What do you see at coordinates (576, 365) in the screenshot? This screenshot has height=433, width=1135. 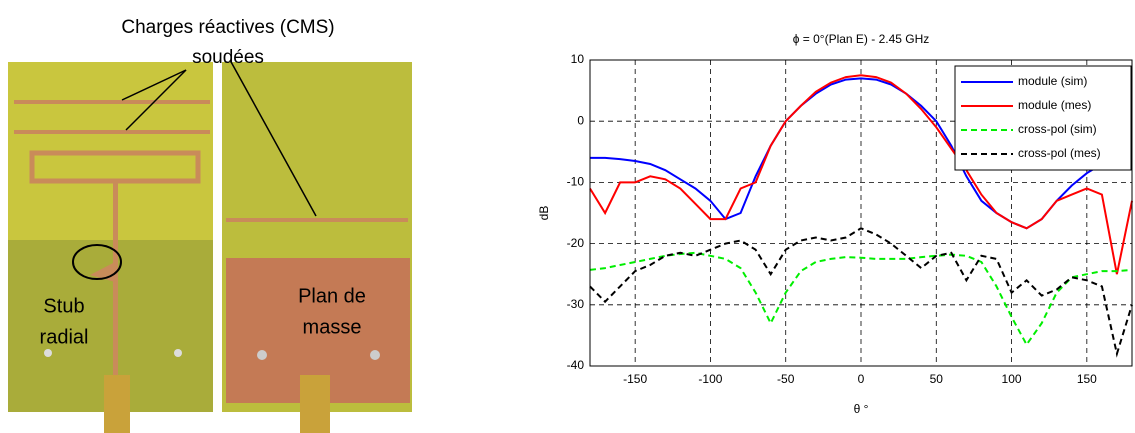 I see `y-tick-label: -40` at bounding box center [576, 365].